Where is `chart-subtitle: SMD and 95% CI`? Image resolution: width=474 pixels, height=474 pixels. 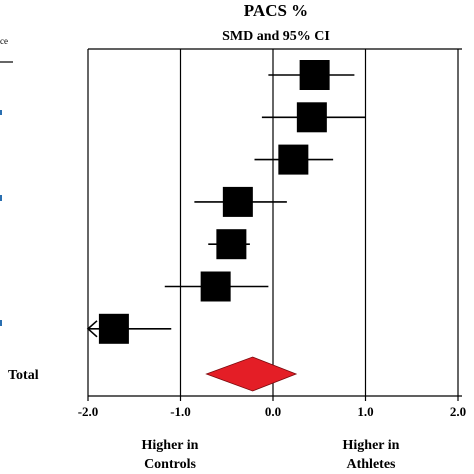
chart-subtitle: SMD and 95% CI is located at coordinates (276, 36).